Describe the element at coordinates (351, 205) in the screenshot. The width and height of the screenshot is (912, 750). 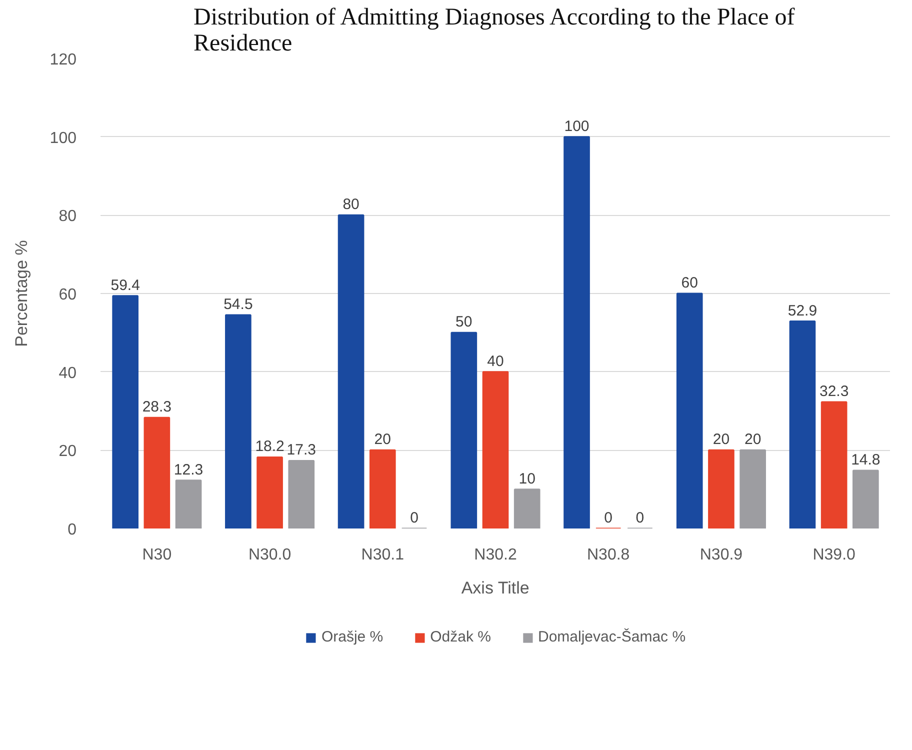
I see `data-label: 80` at that location.